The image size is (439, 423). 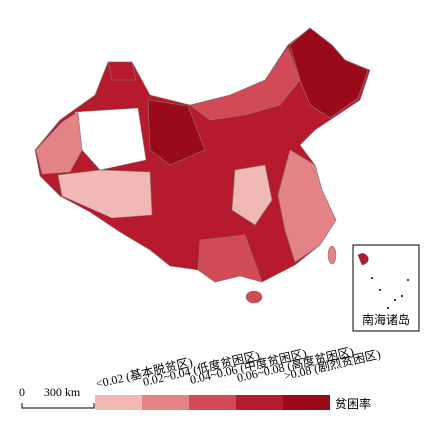 I want to click on northeast, so click(x=329, y=73).